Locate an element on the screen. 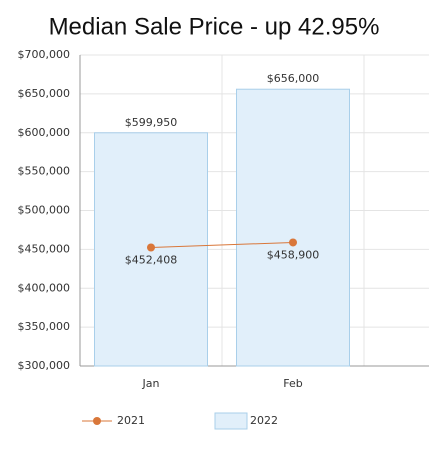 The height and width of the screenshot is (450, 429). legend-label: 2021 is located at coordinates (131, 420).